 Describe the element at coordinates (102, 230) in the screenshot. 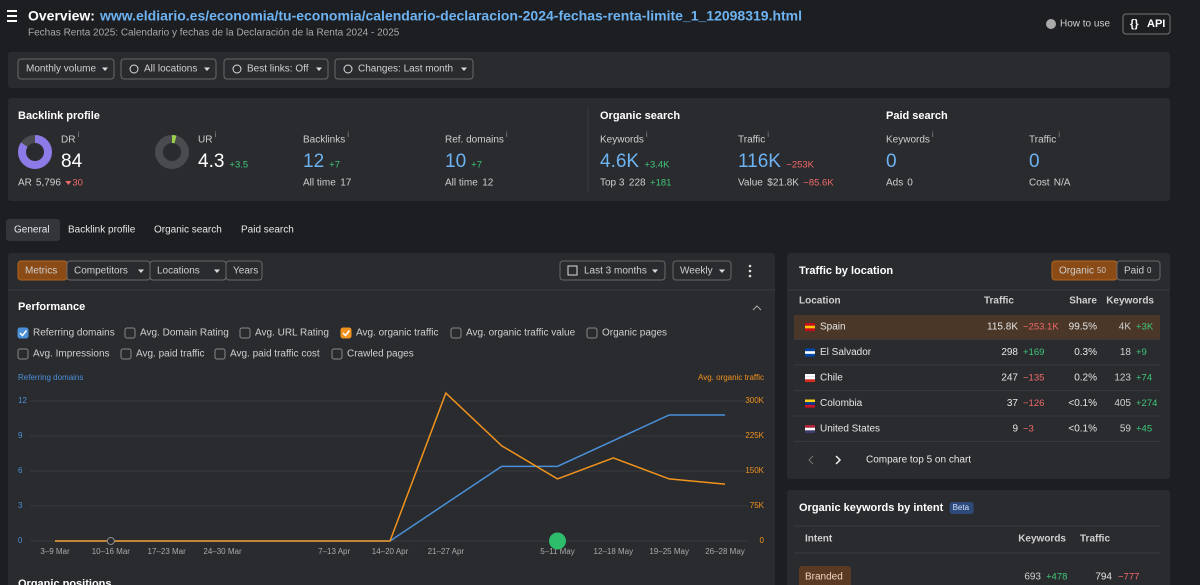

I see `tab: Backlink profile` at that location.